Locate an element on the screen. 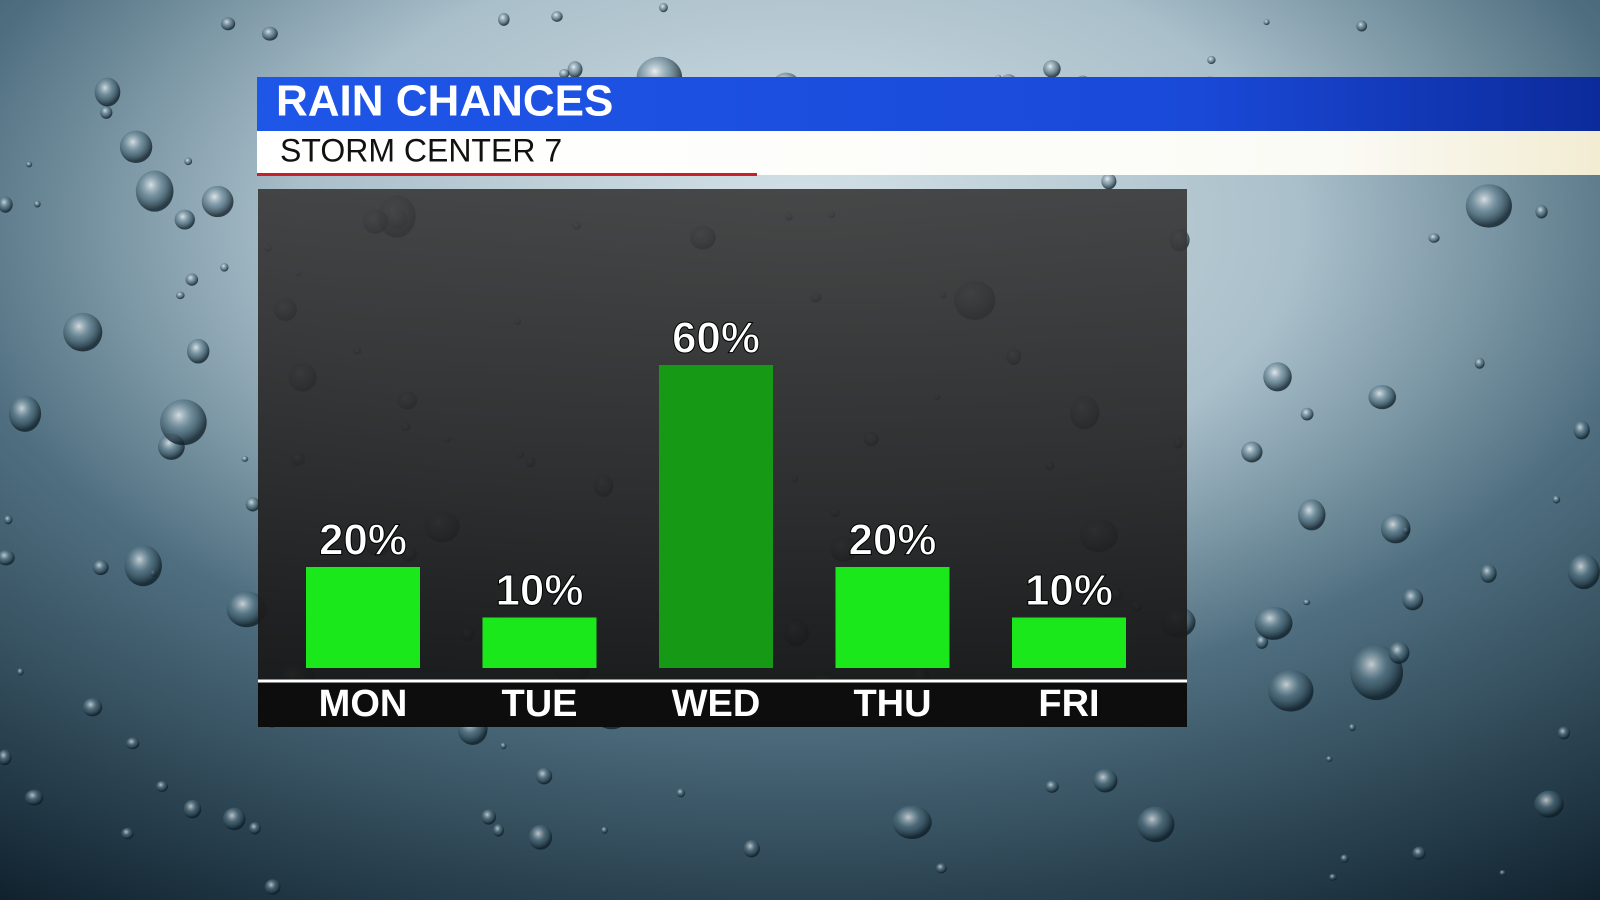  accent-line is located at coordinates (507, 174).